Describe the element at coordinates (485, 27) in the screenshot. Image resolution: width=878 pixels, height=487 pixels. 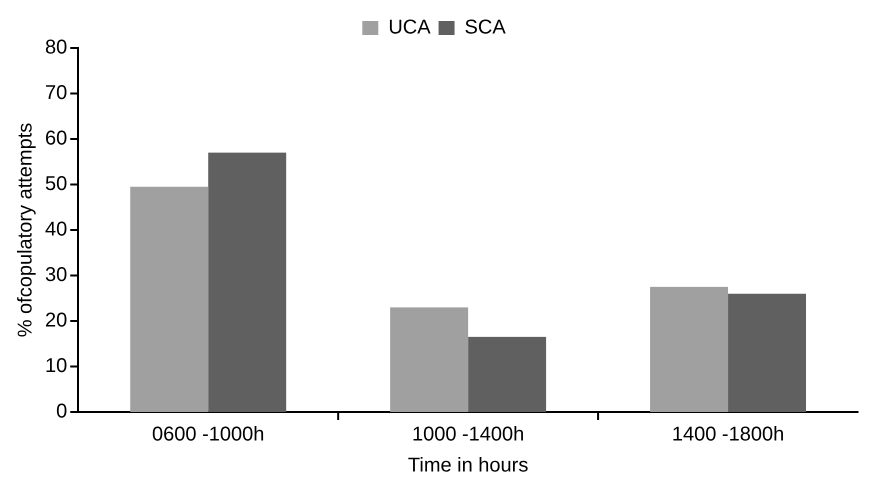
I see `legend-label: SCA` at that location.